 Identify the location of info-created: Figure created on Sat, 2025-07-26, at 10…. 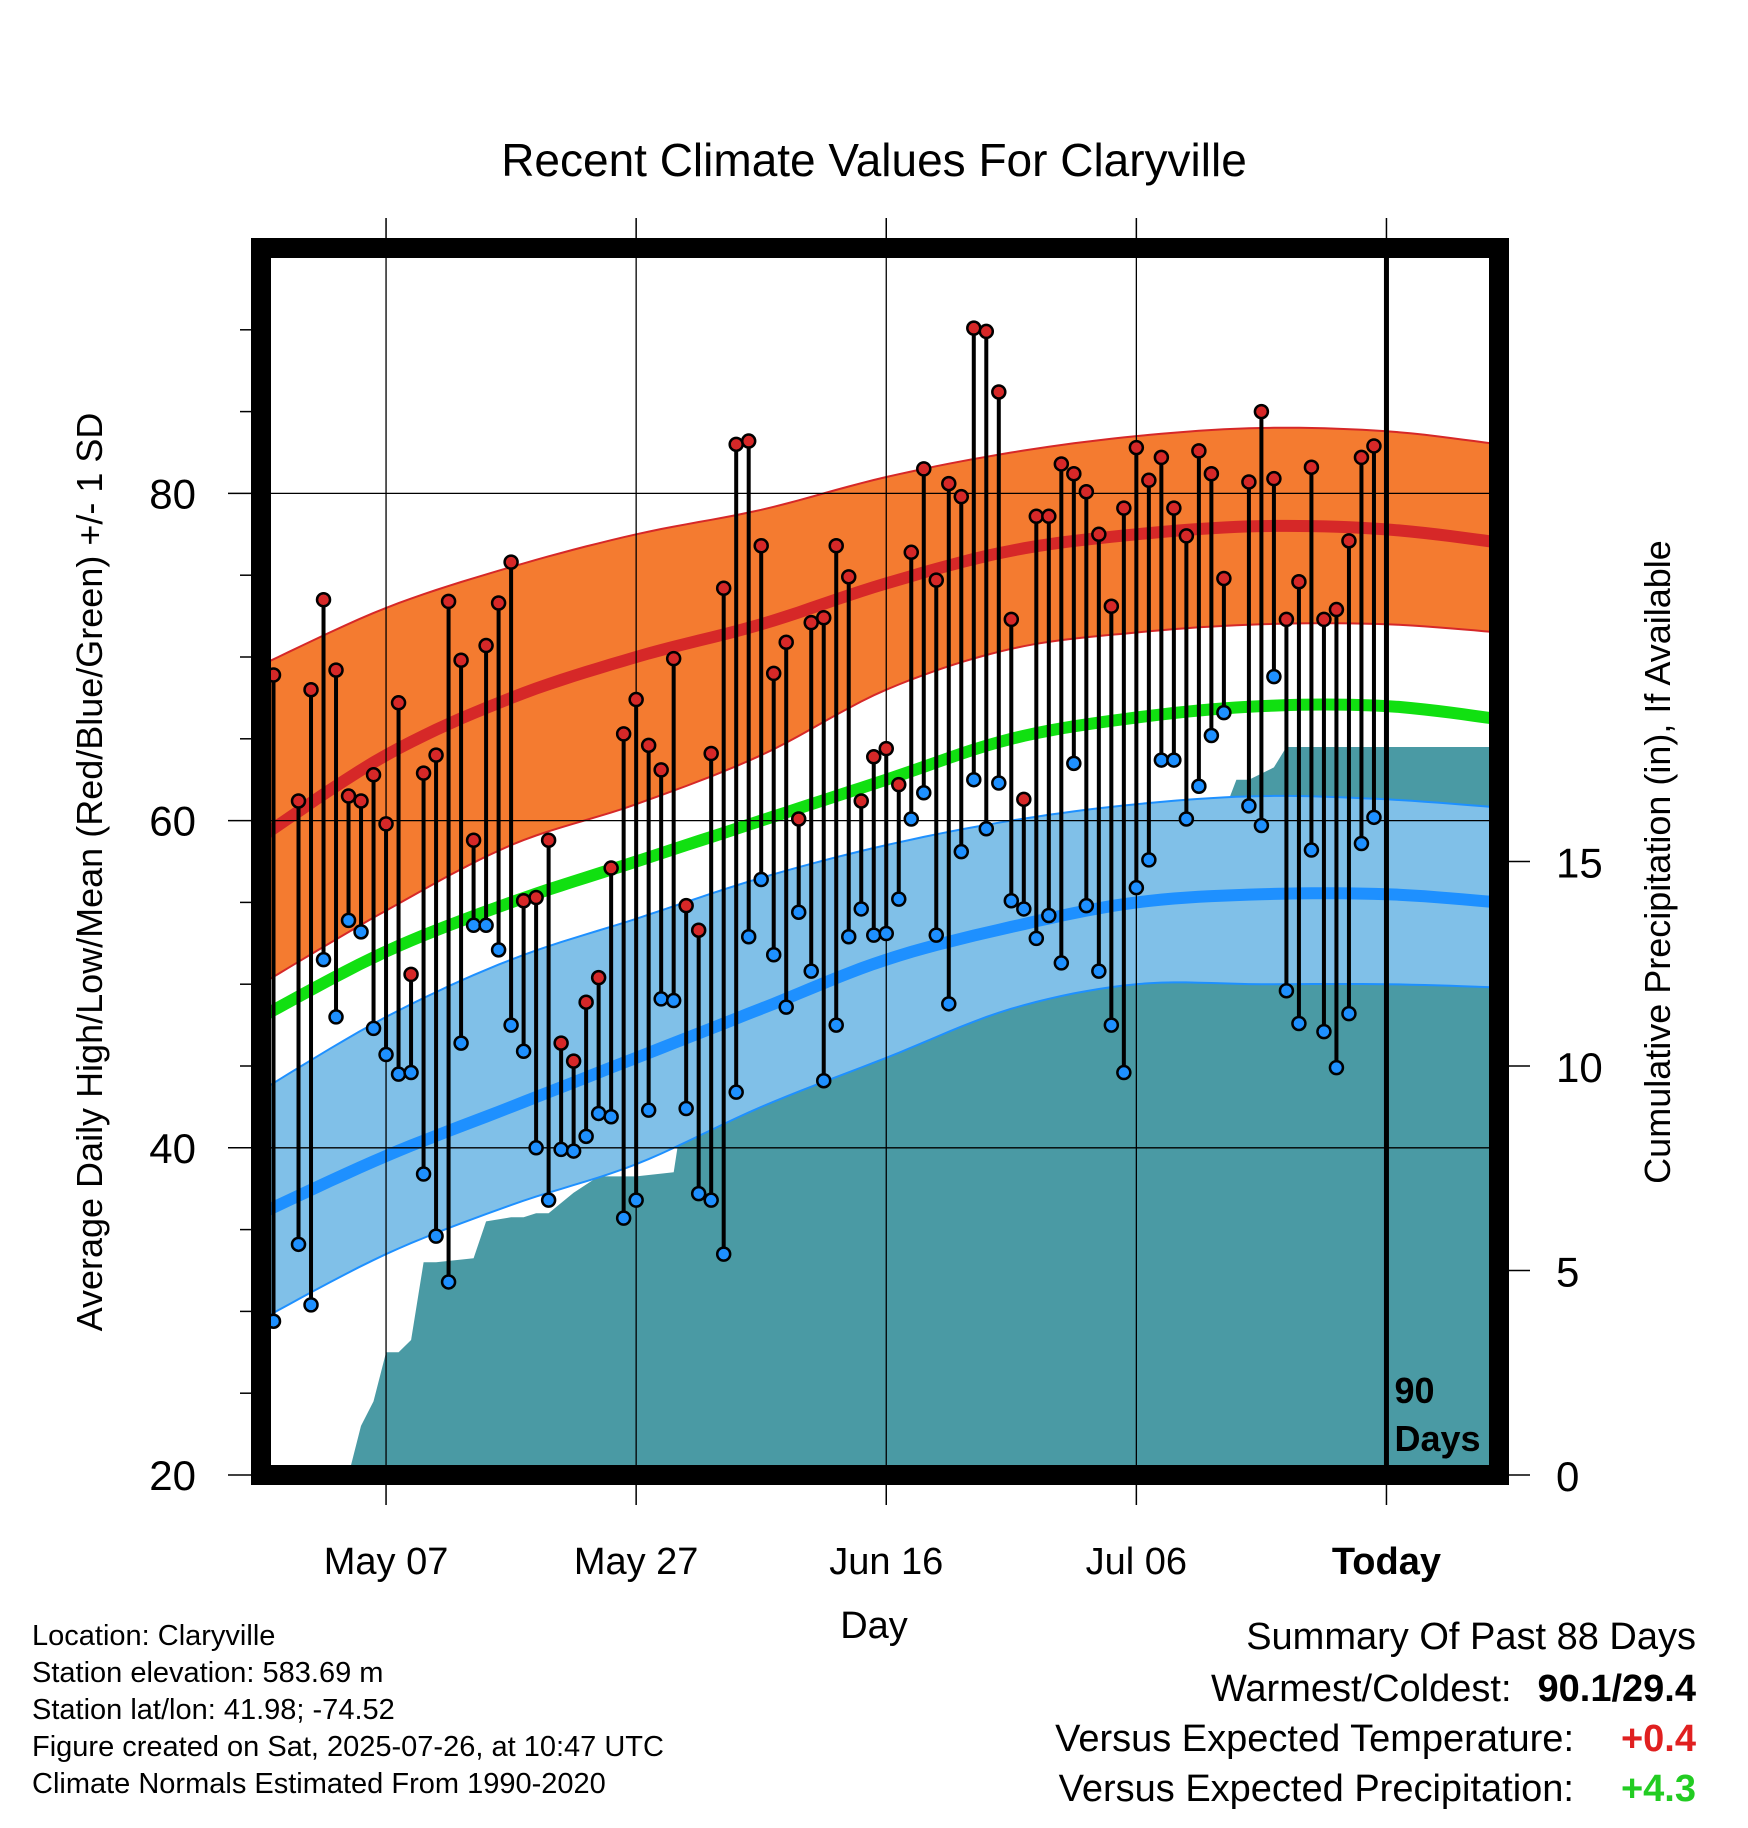
(348, 1747).